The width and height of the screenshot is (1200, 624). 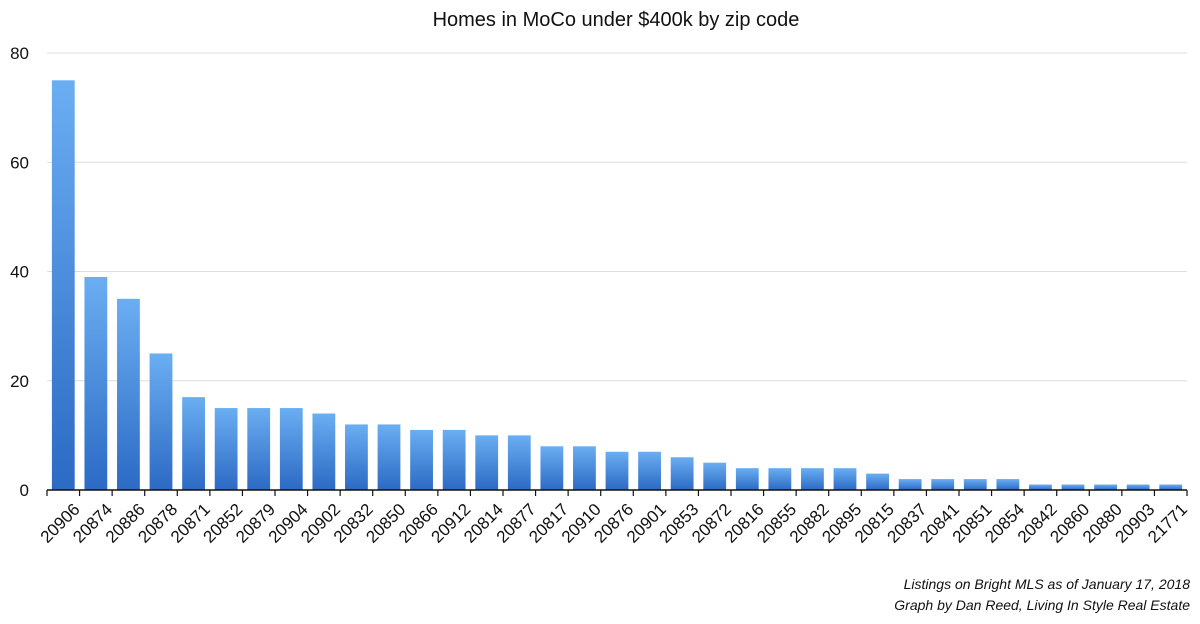 I want to click on y-tick-label: 0, so click(x=24, y=490).